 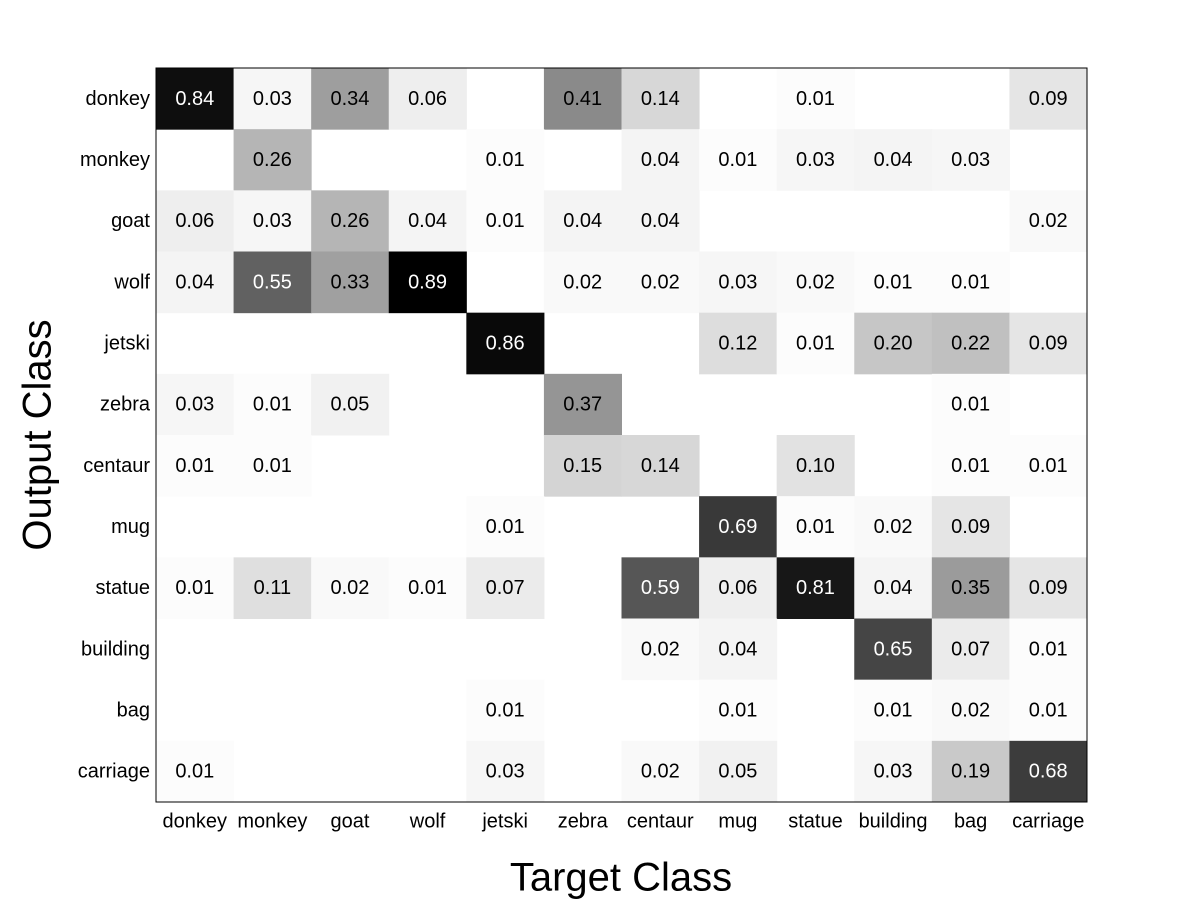 I want to click on y-tick-label: building, so click(x=115, y=649).